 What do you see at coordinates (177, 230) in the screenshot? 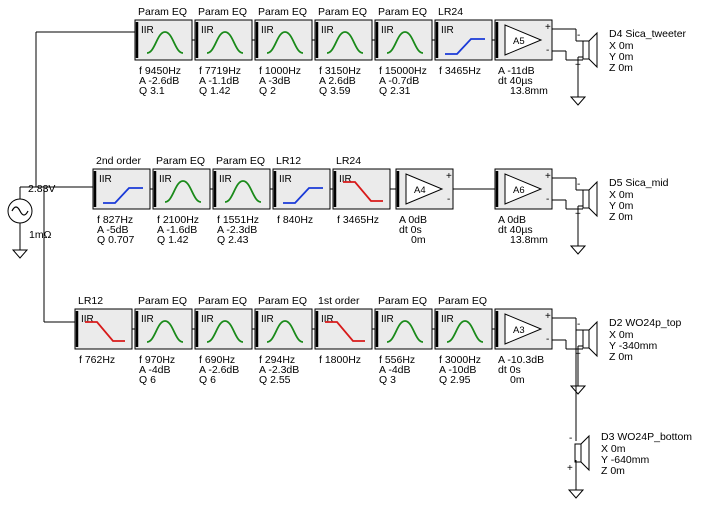
I see `filter-param: A -1.6dB` at bounding box center [177, 230].